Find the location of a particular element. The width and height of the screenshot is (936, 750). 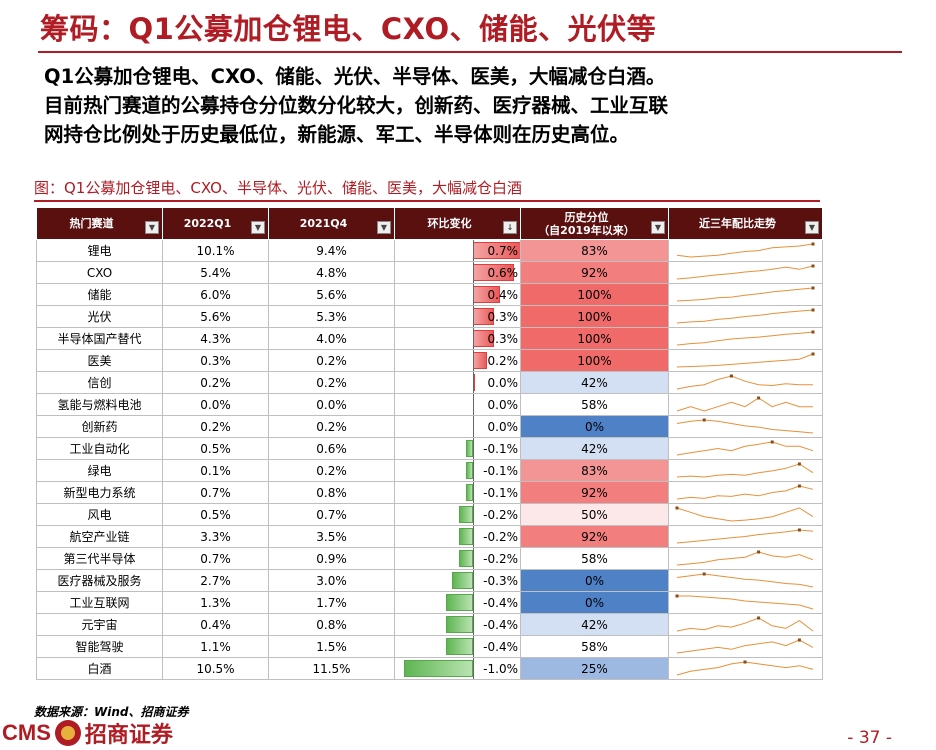

table-row: 工业互联网 1.3% 1.7% -0.4% 0% is located at coordinates (429, 602).